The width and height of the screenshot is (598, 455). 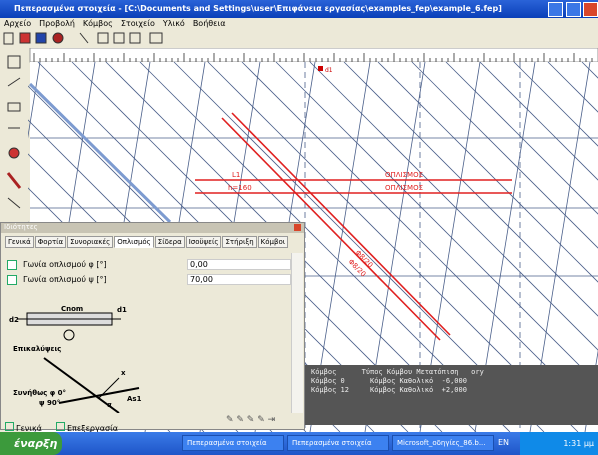 I want to click on tab: Ισοϋψείς, so click(x=203, y=242).